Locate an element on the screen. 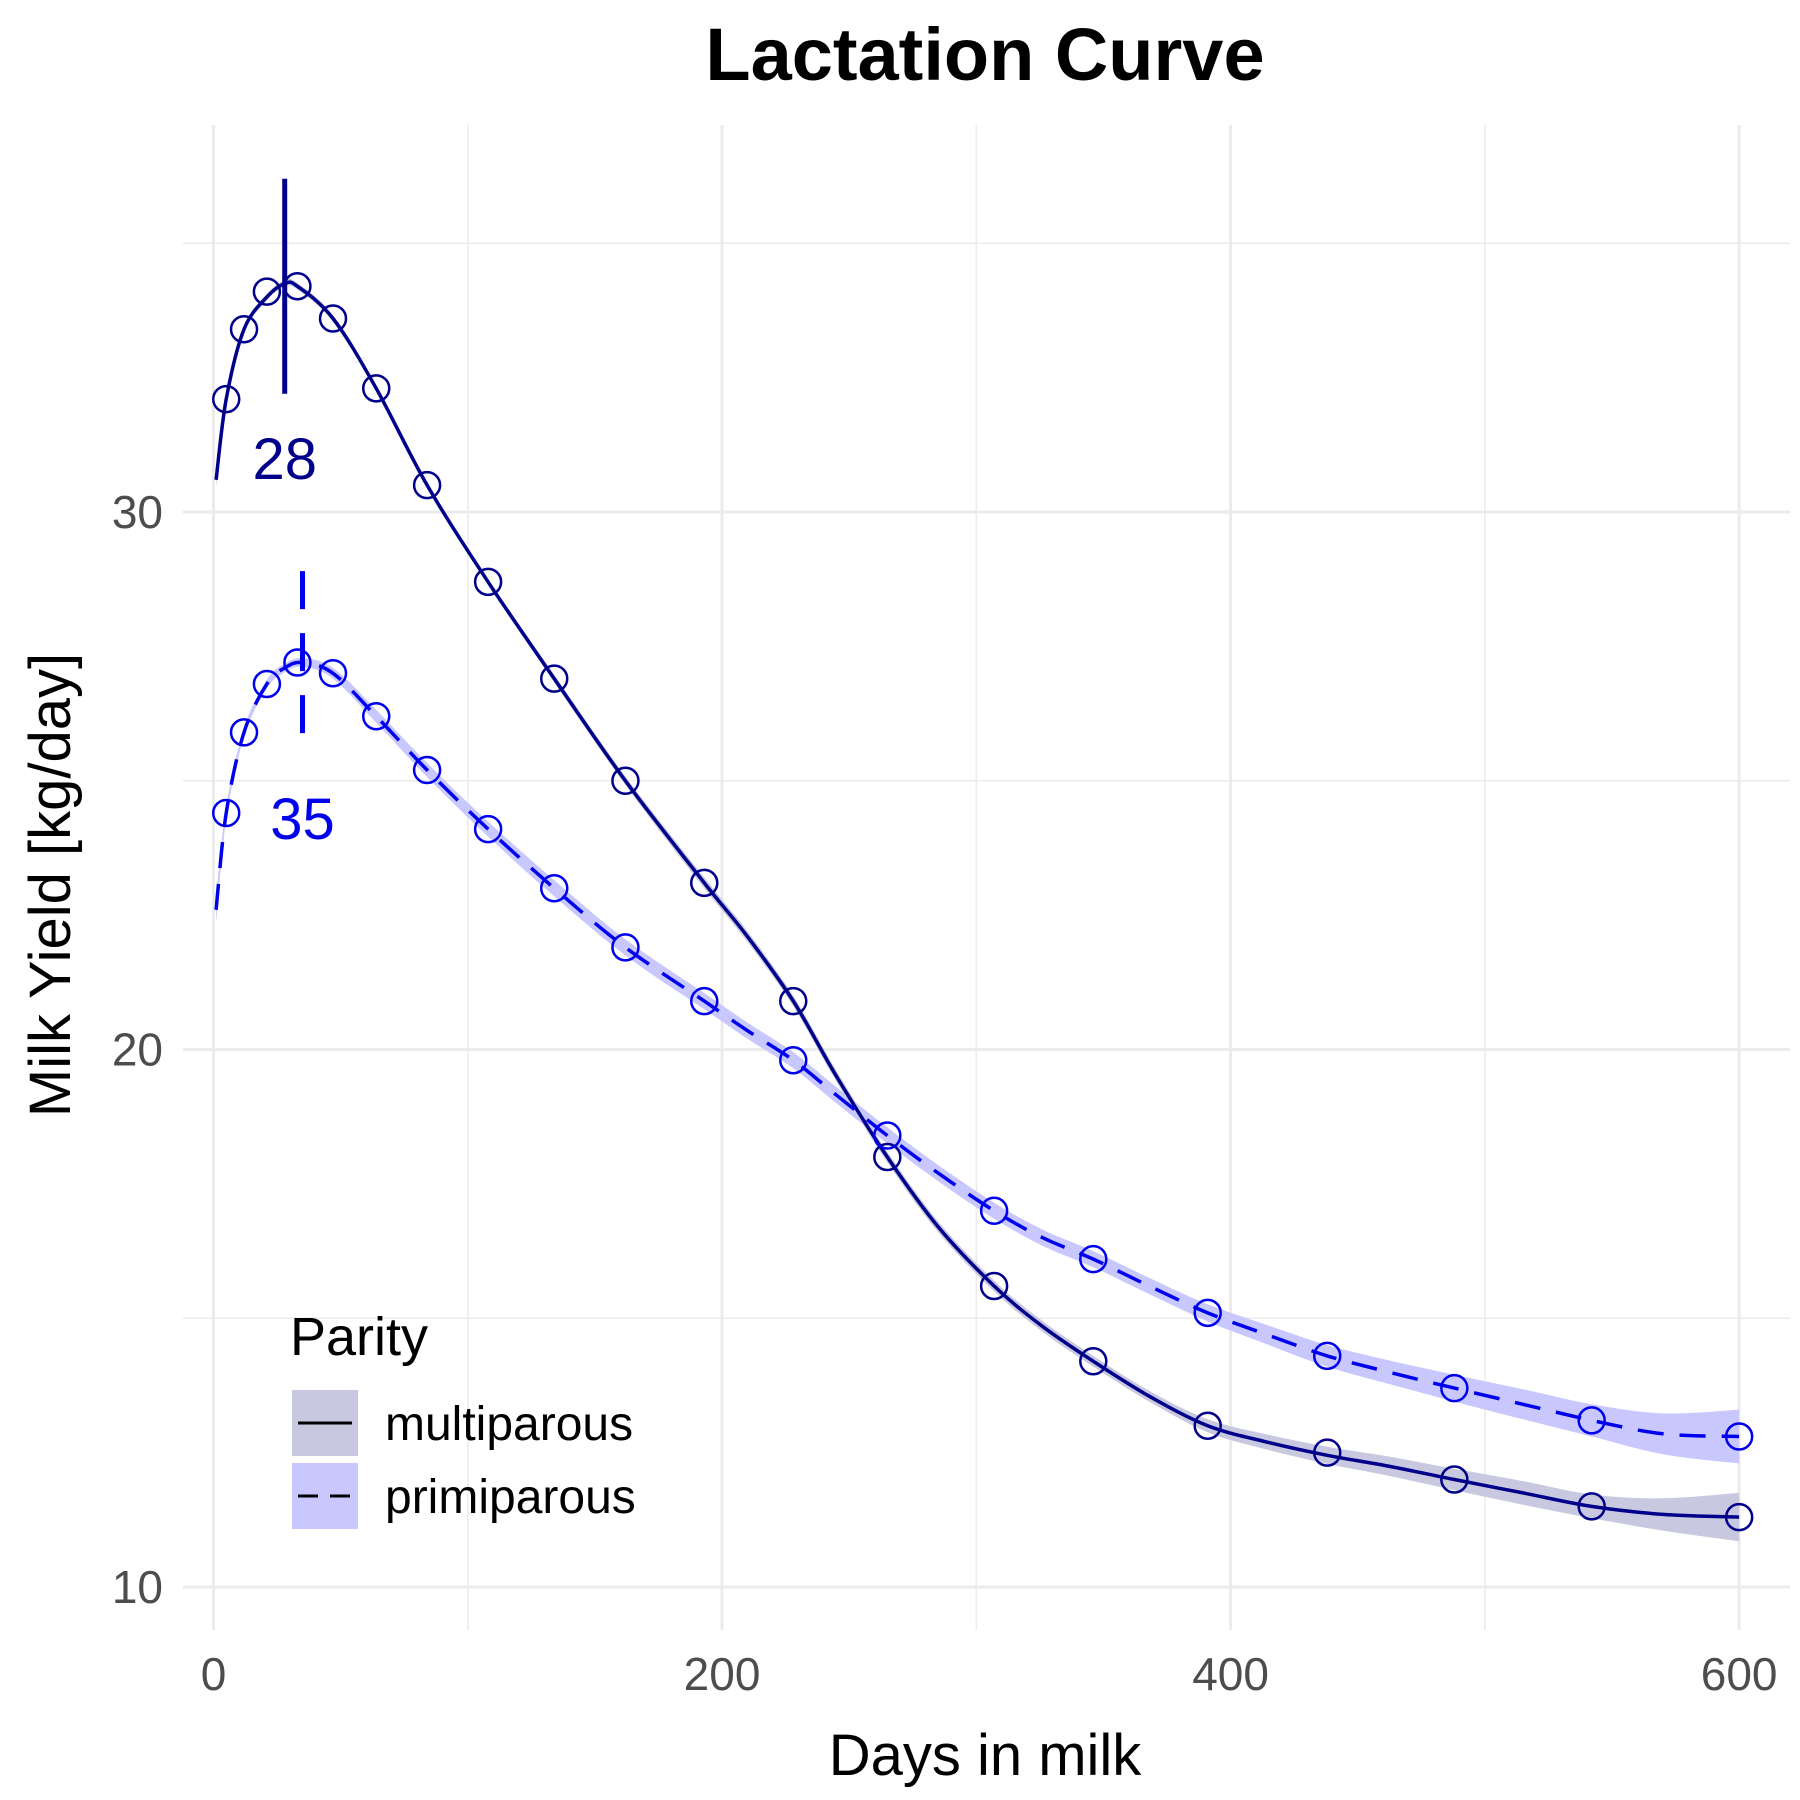 Image resolution: width=1800 pixels, height=1800 pixels. multiparous-peak-label: 28 is located at coordinates (284, 459).